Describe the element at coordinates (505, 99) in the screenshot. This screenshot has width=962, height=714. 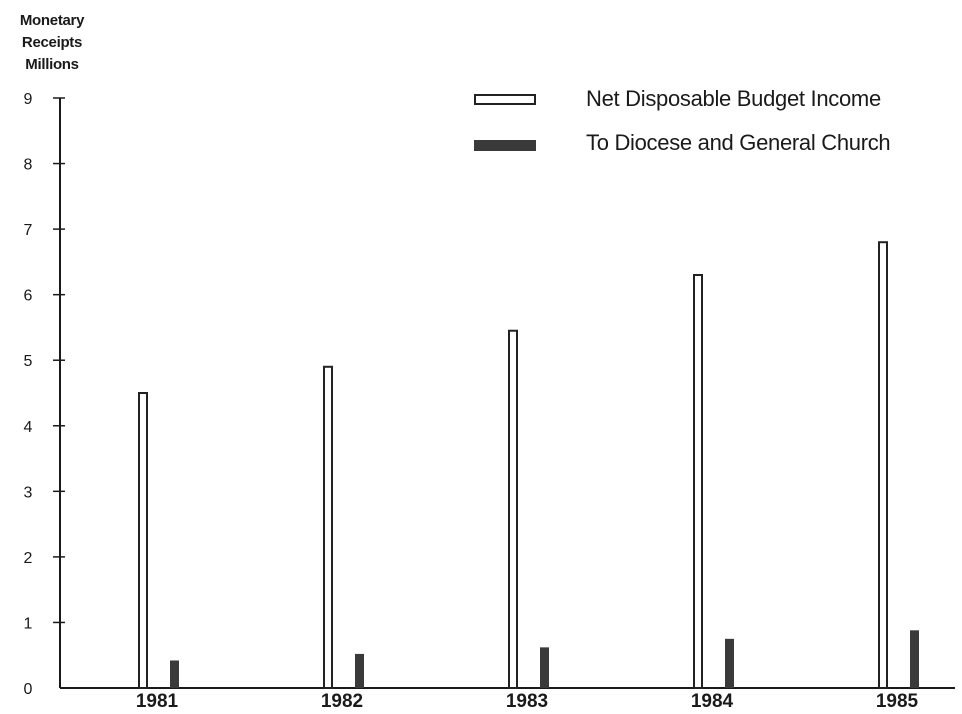
I see `legend-swatch-outline` at that location.